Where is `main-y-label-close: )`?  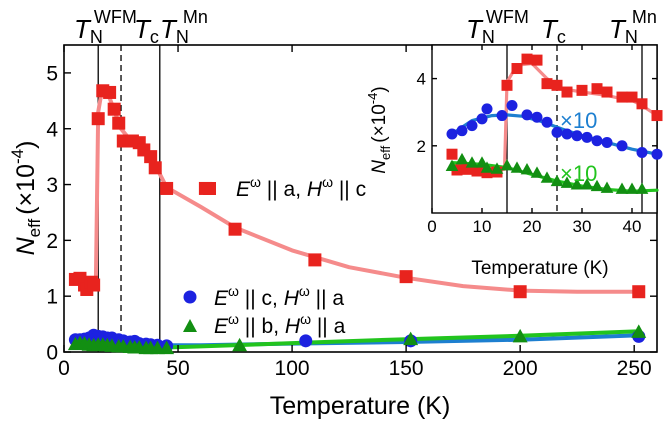
main-y-label-close: ) is located at coordinates (26, 145).